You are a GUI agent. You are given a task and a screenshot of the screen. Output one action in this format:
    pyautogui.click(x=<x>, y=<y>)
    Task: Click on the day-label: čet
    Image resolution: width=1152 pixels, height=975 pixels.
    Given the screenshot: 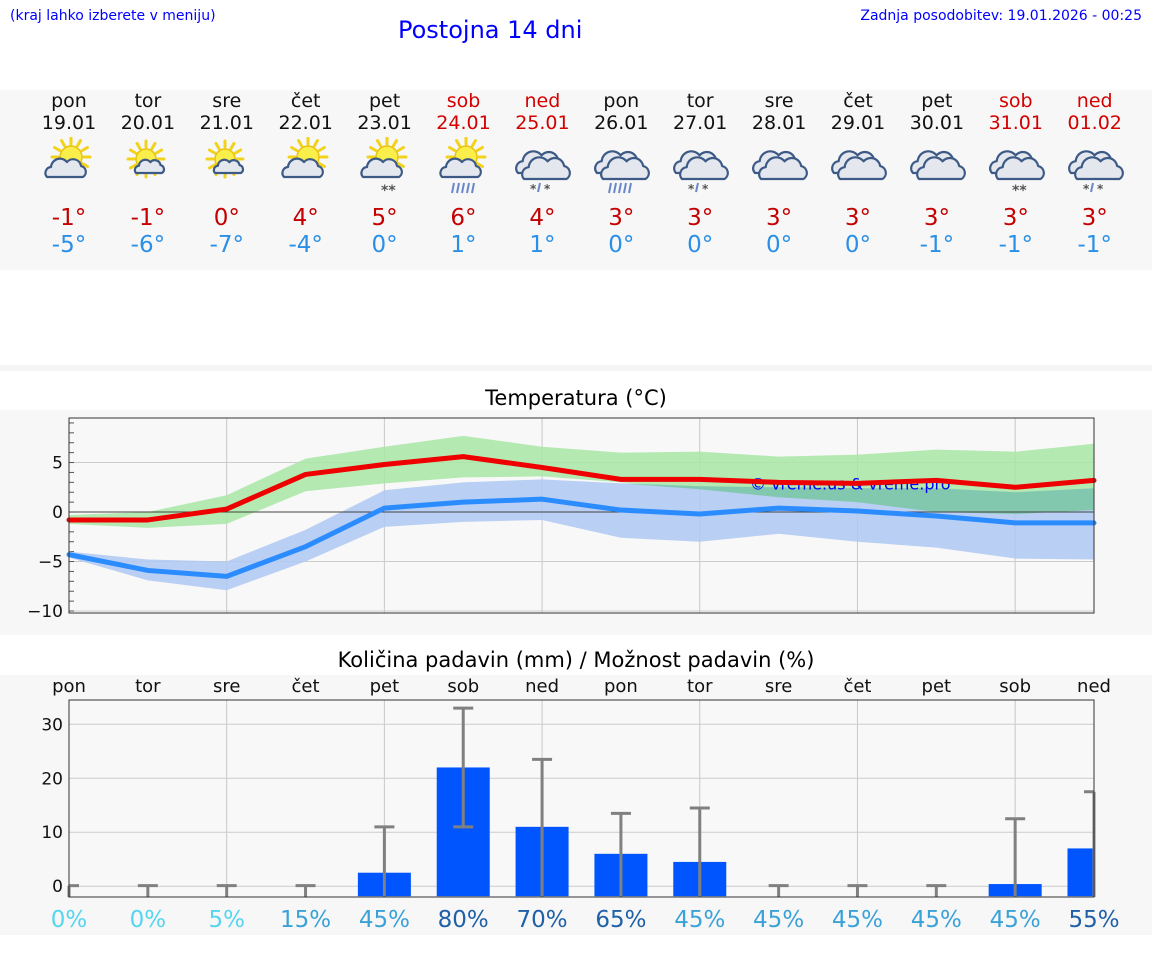 What is the action you would take?
    pyautogui.click(x=306, y=686)
    